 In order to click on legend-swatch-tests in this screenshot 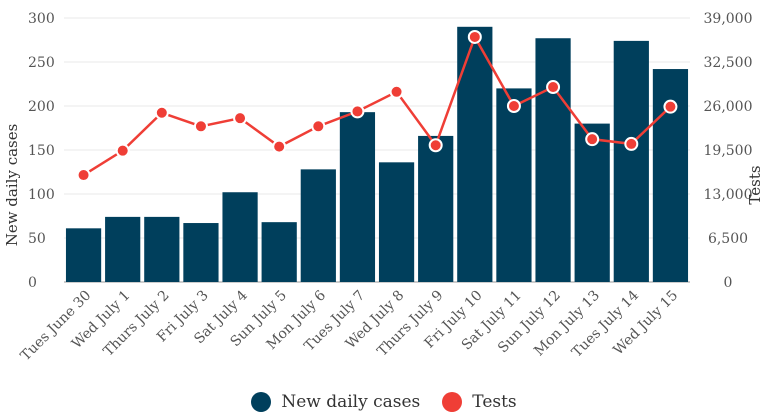, I will do `click(452, 402)`.